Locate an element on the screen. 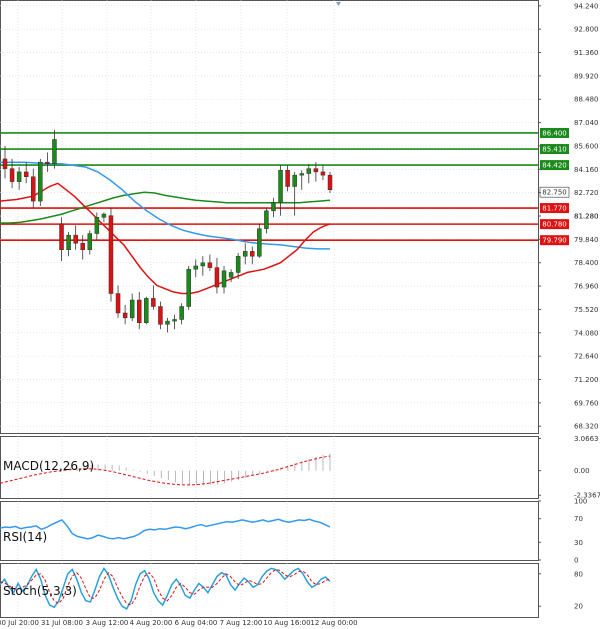  price-tick-label: 74.080 is located at coordinates (586, 333).